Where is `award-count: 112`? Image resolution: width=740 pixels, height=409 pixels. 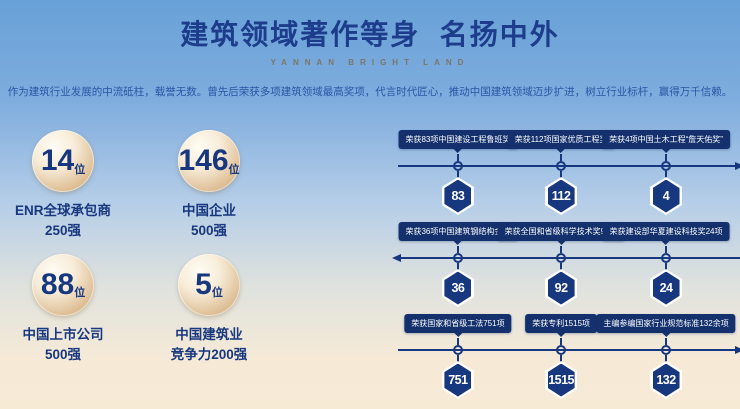
award-count: 112 is located at coordinates (561, 196).